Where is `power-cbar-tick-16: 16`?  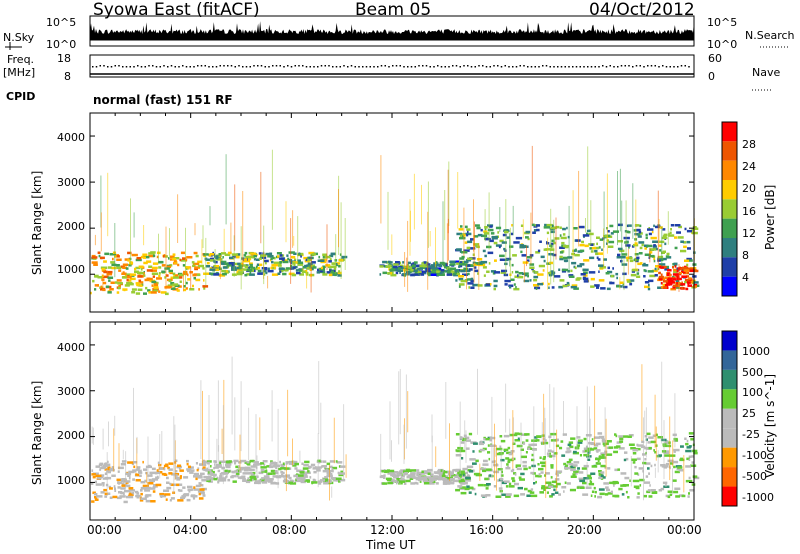 power-cbar-tick-16: 16 is located at coordinates (749, 211).